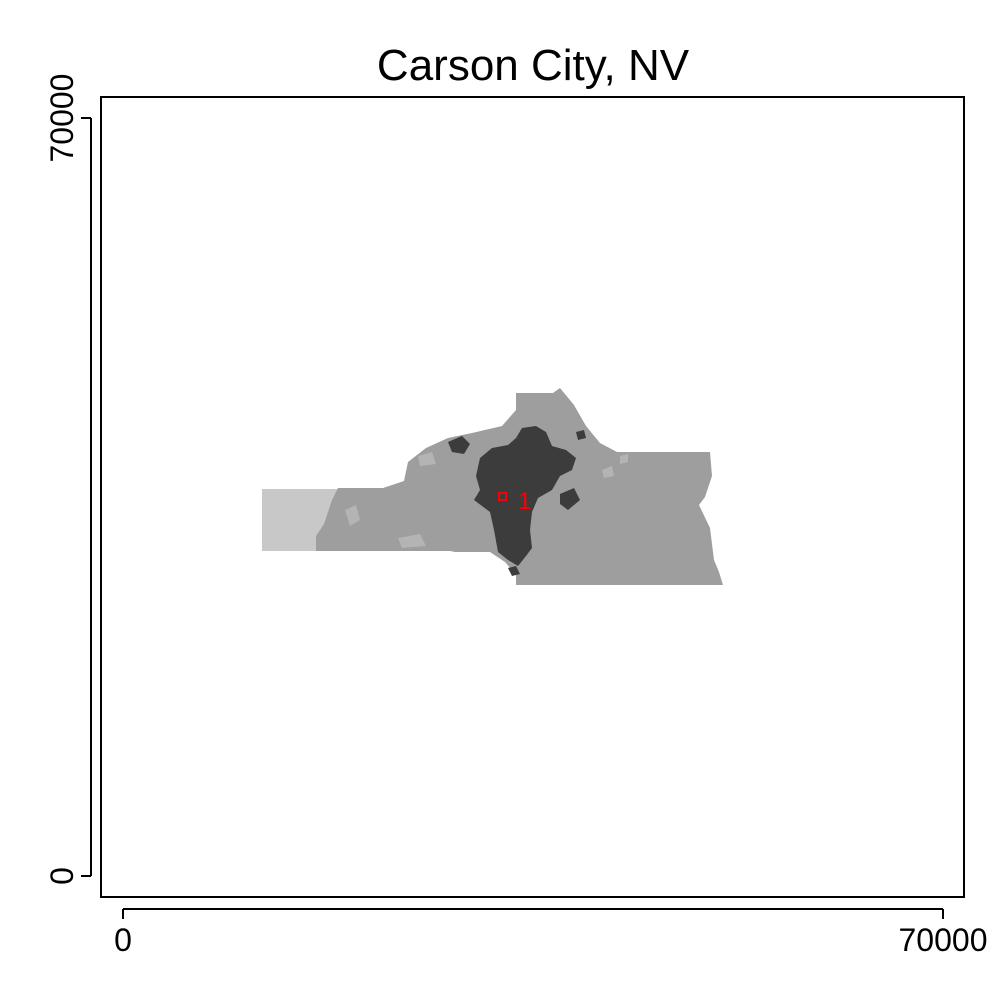 The width and height of the screenshot is (1000, 1000). What do you see at coordinates (943, 940) in the screenshot?
I see `x-tick-label: 70000` at bounding box center [943, 940].